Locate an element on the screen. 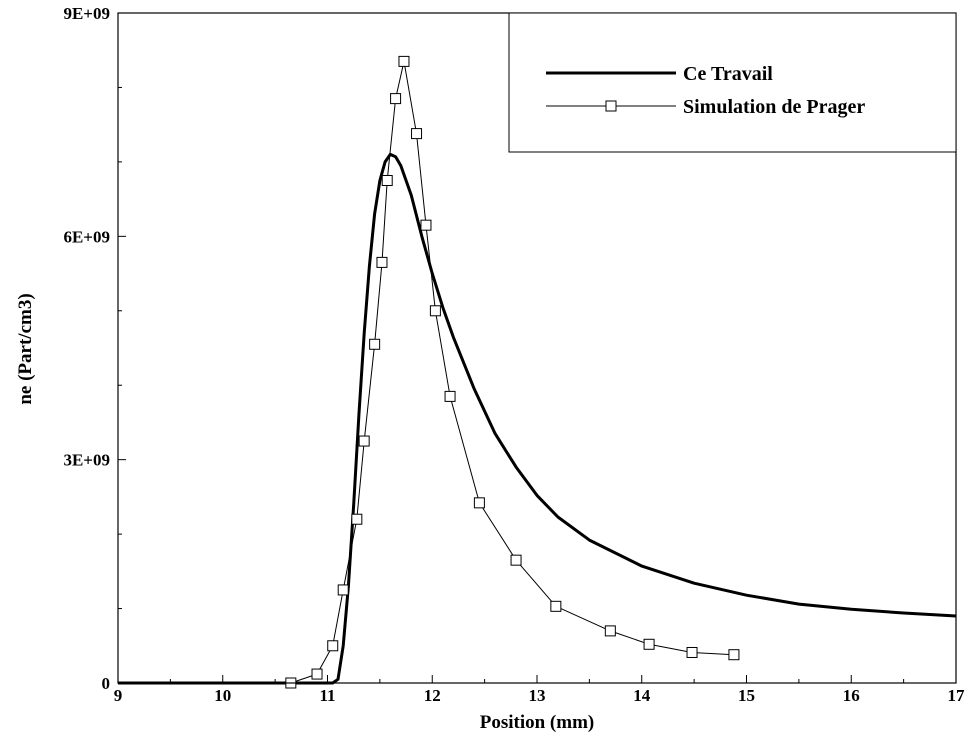 Image resolution: width=967 pixels, height=738 pixels. x-axis-title: Position (mm) is located at coordinates (537, 722).